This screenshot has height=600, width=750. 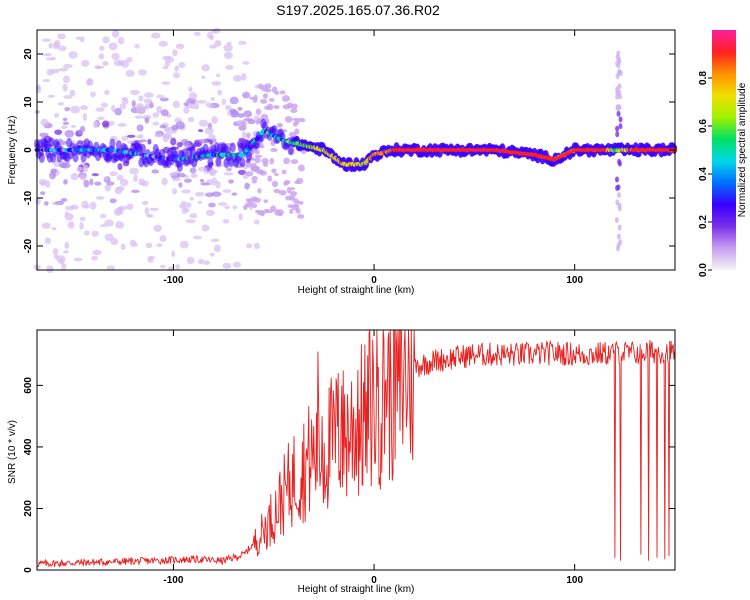 What do you see at coordinates (122, 157) in the screenshot?
I see `ridge-halo` at bounding box center [122, 157].